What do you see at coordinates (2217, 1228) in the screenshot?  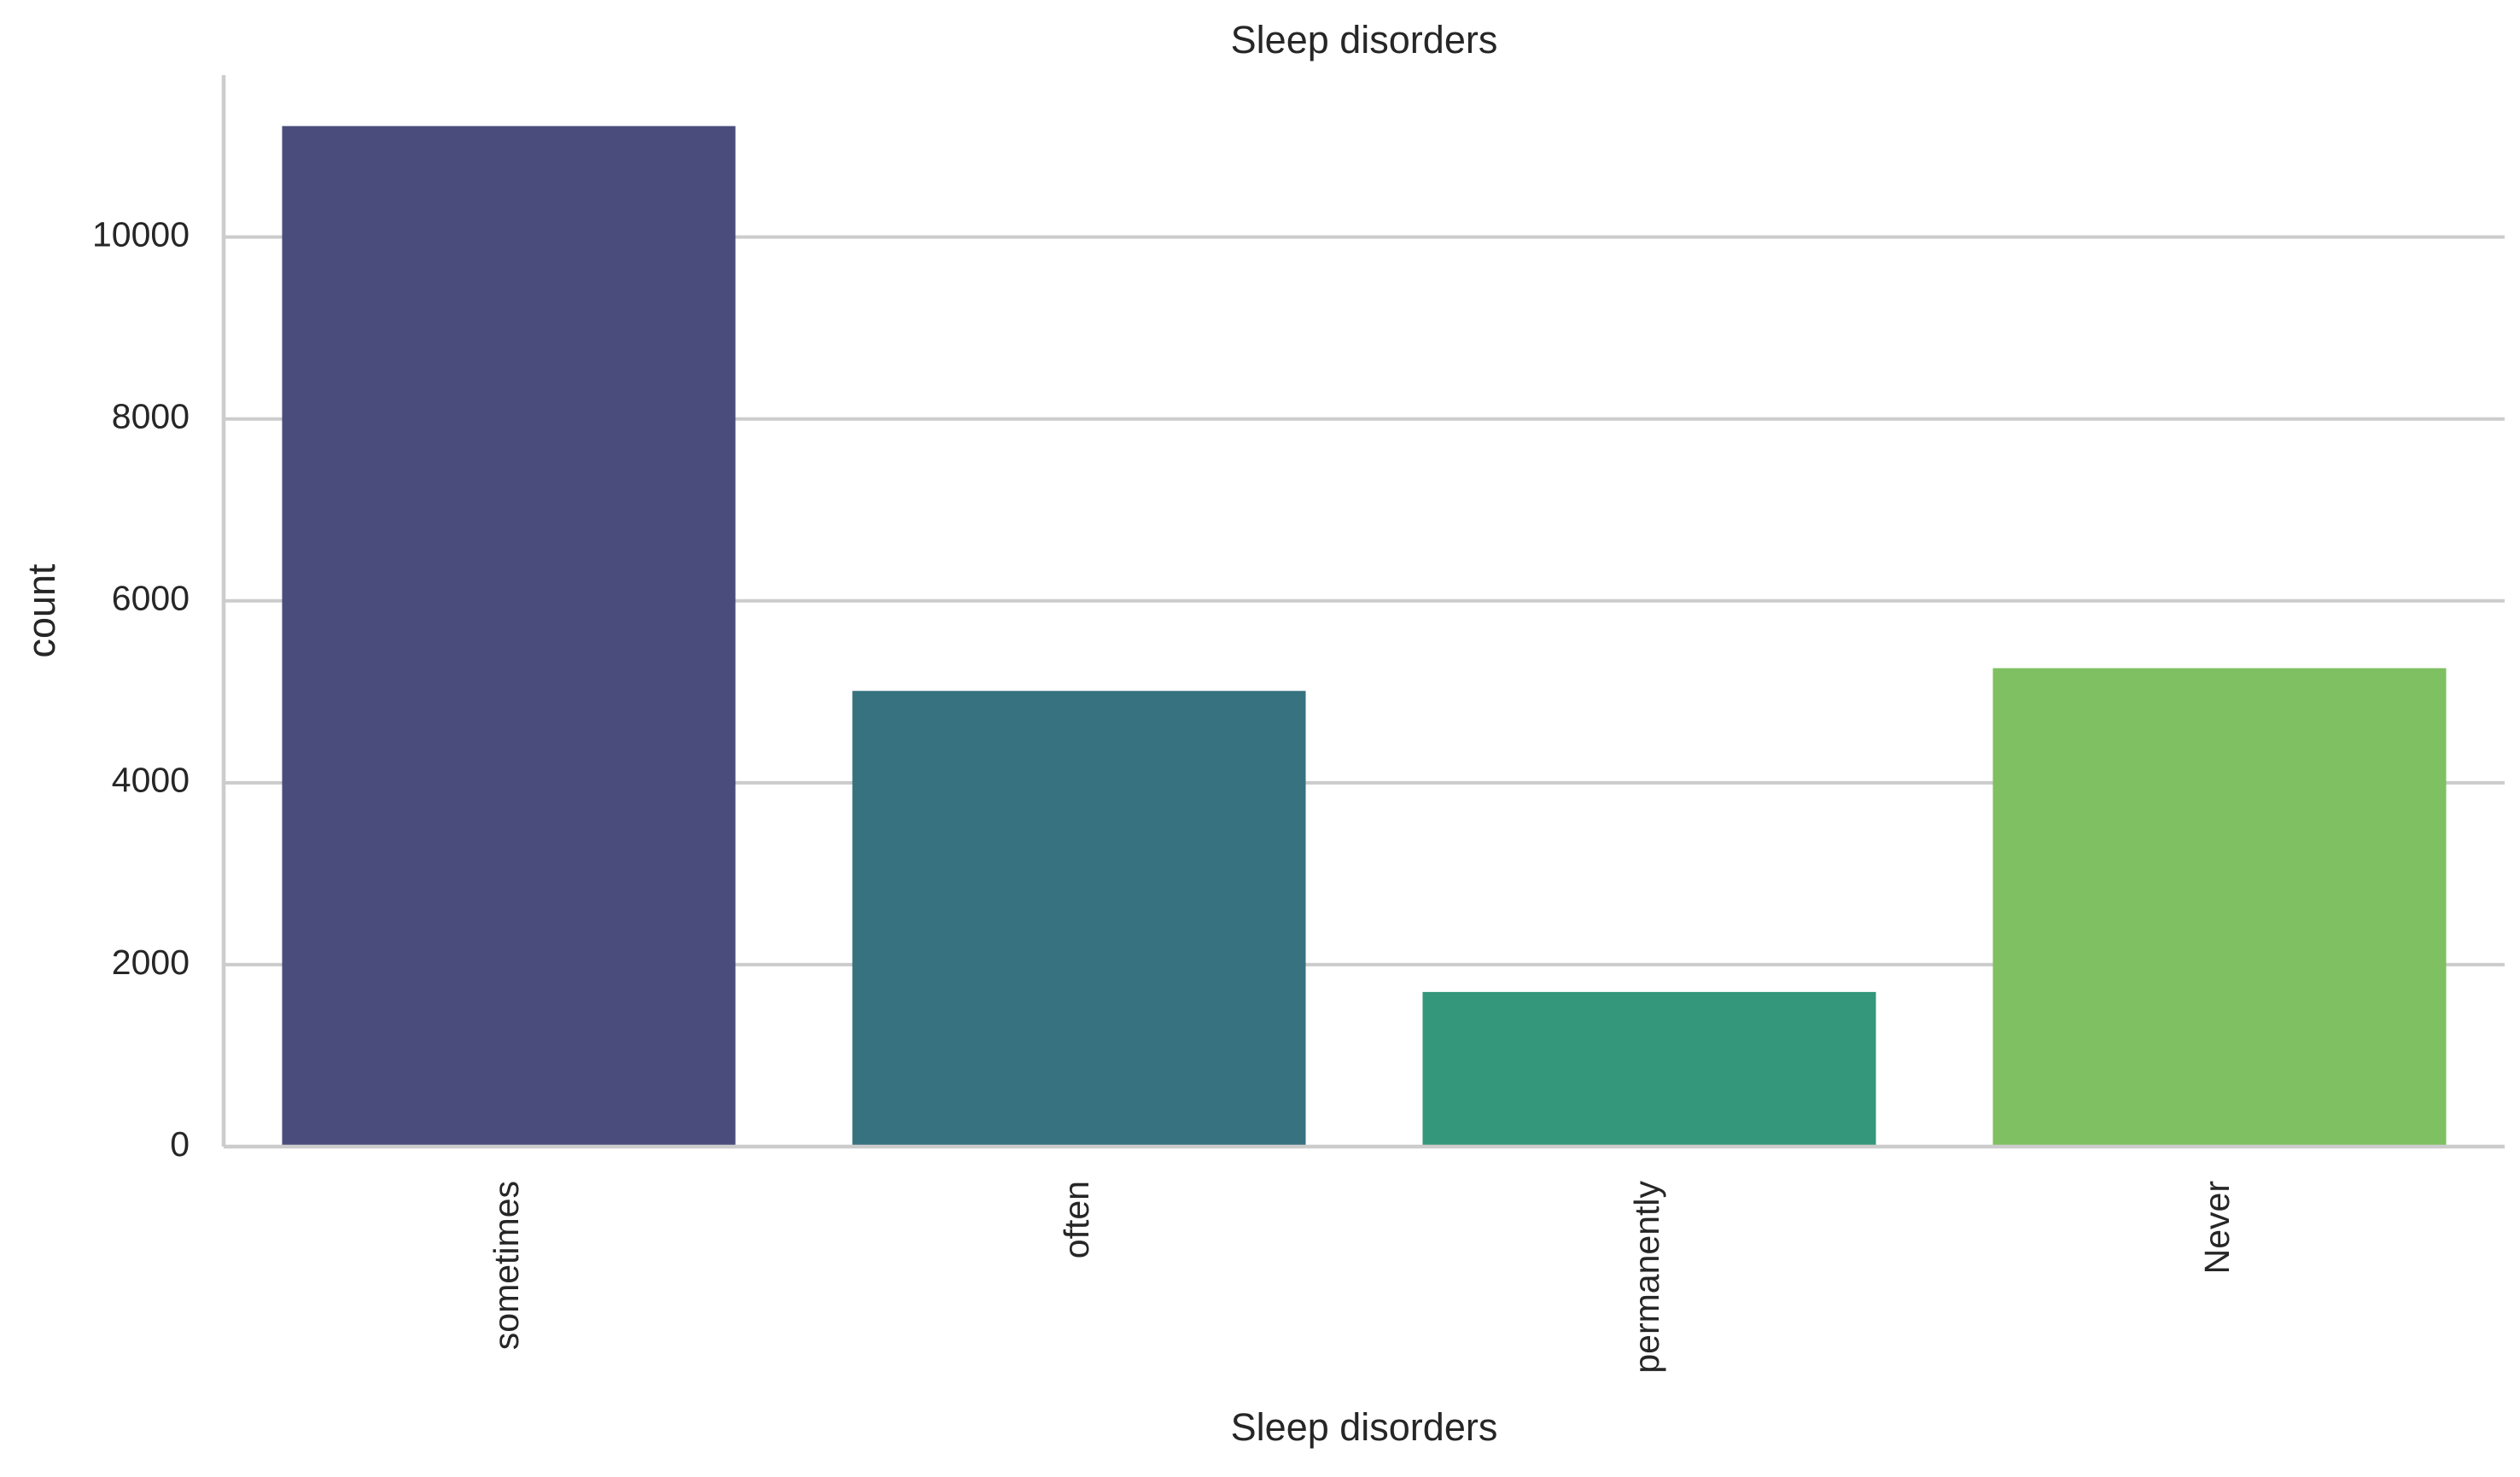 I see `x-tick-label: Never` at bounding box center [2217, 1228].